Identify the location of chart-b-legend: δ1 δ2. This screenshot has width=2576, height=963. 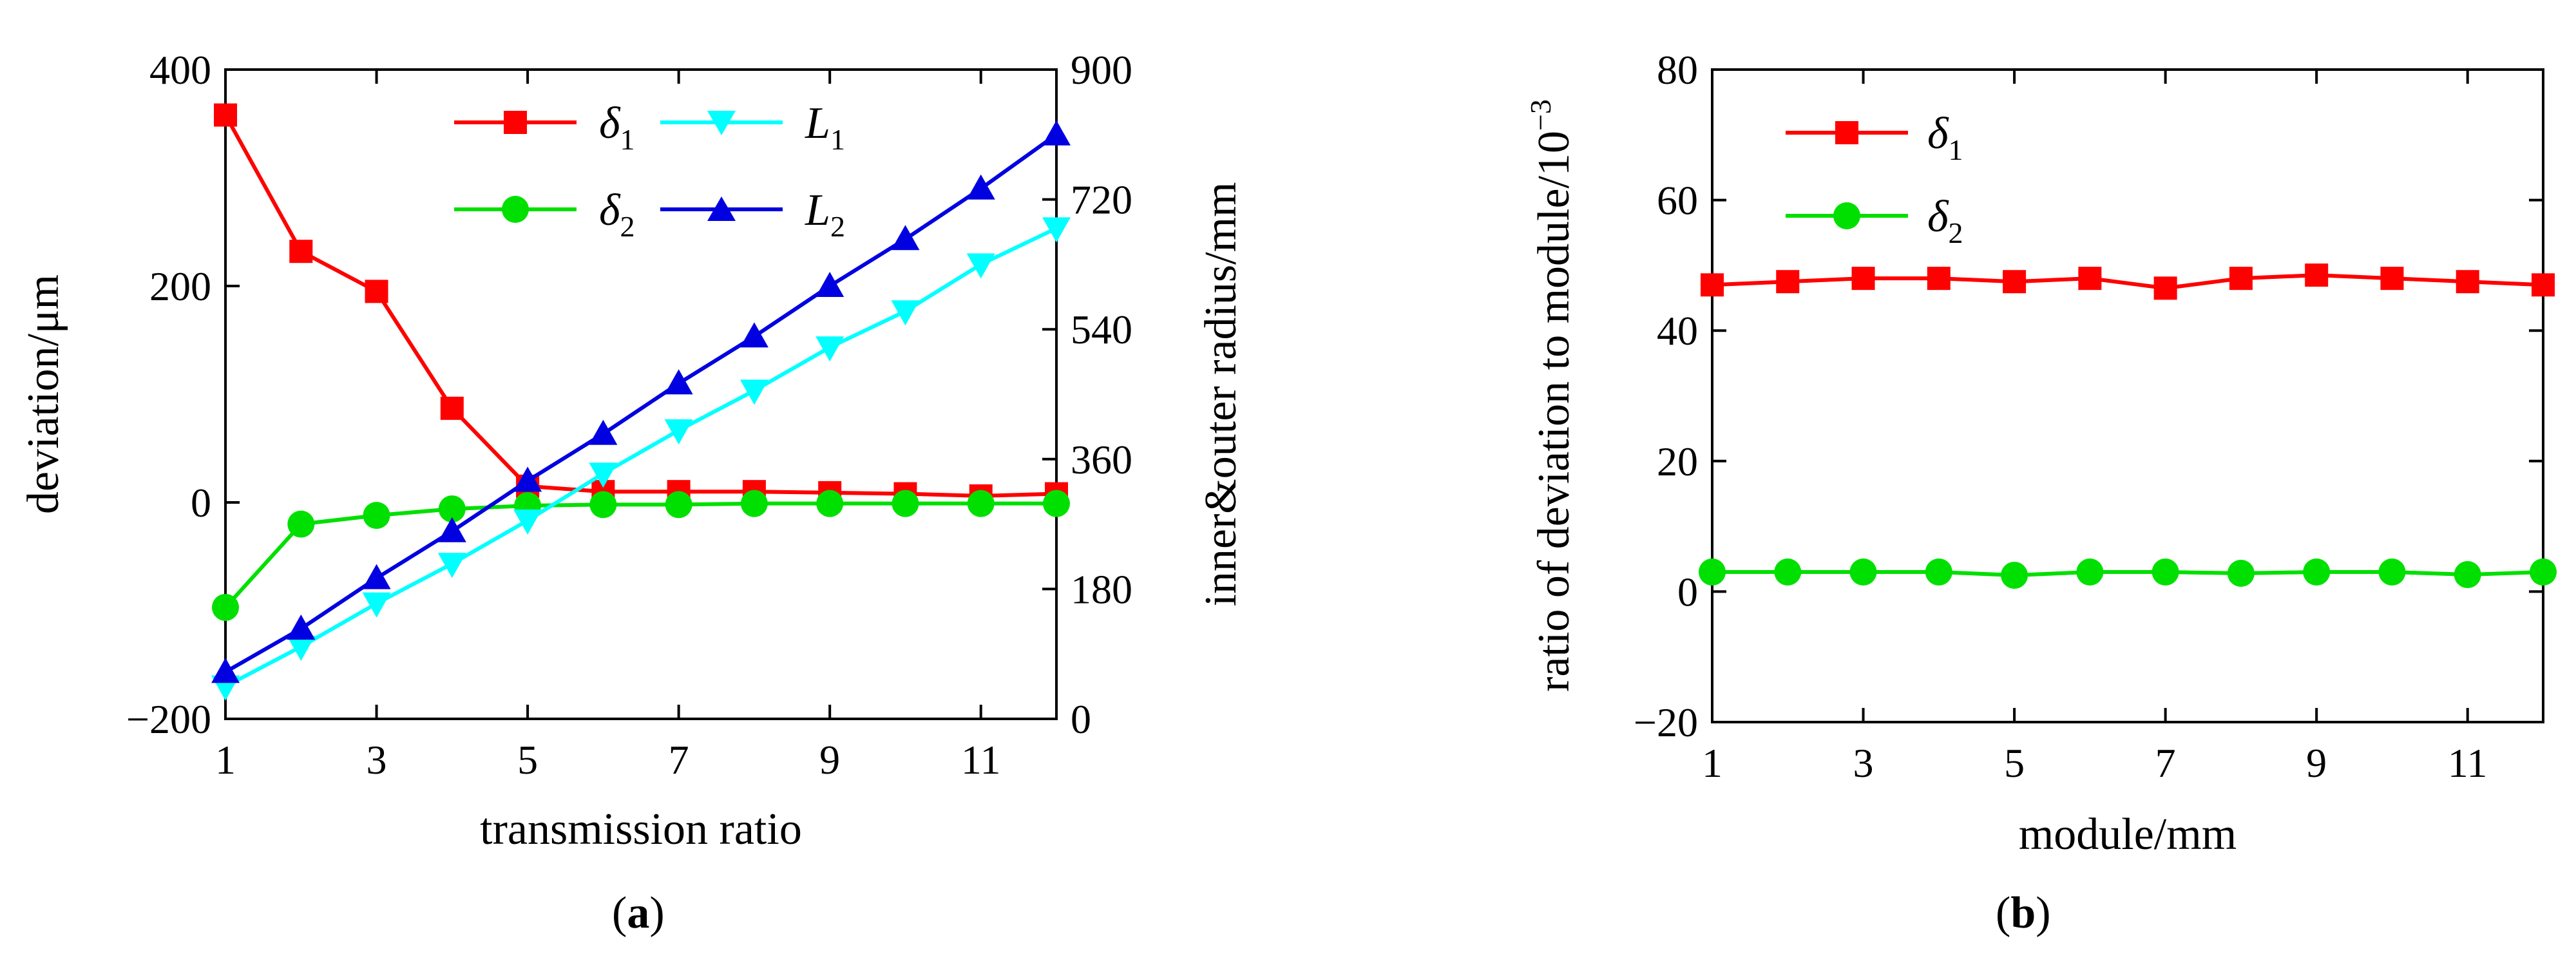
(1874, 179).